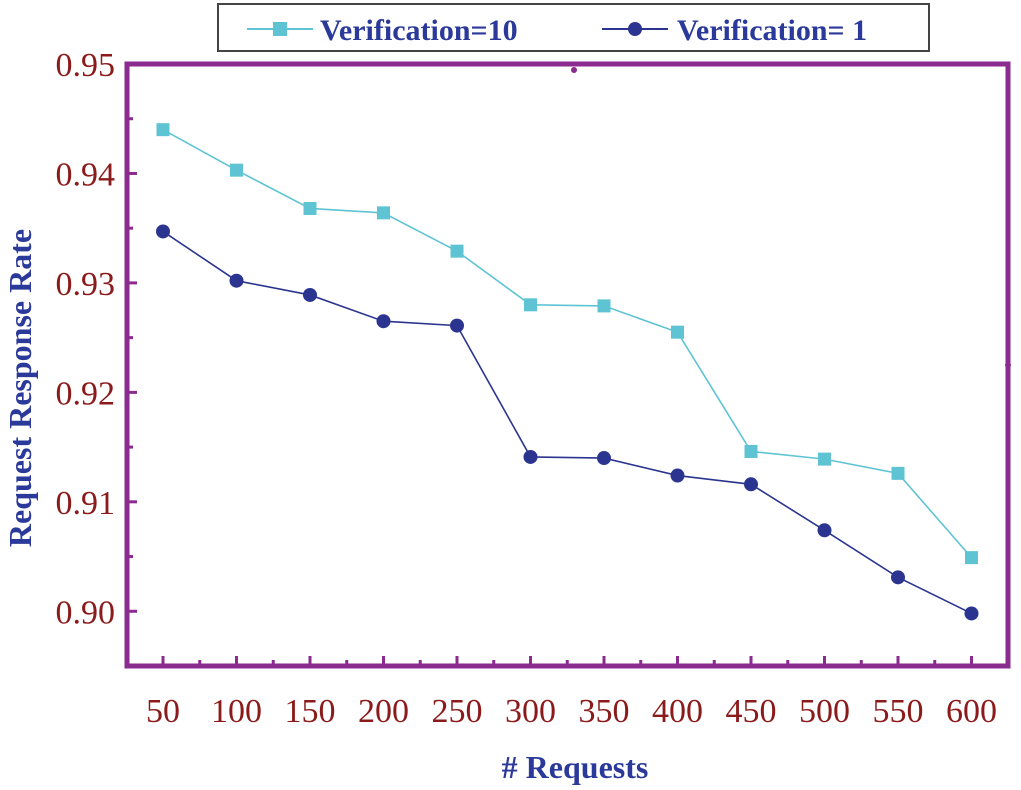 The image size is (1021, 790). What do you see at coordinates (86, 503) in the screenshot?
I see `y-tick-label: 0.91` at bounding box center [86, 503].